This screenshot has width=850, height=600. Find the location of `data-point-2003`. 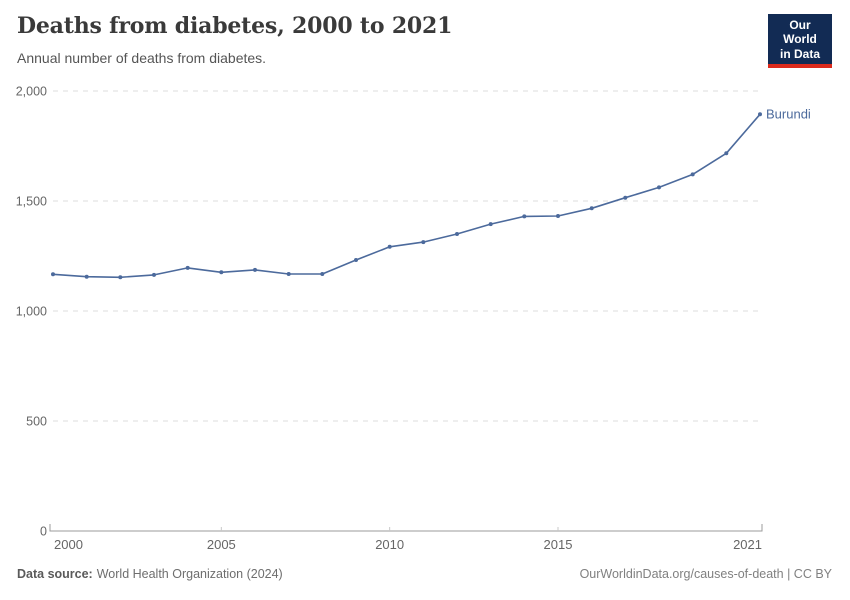

data-point-2003 is located at coordinates (154, 274).